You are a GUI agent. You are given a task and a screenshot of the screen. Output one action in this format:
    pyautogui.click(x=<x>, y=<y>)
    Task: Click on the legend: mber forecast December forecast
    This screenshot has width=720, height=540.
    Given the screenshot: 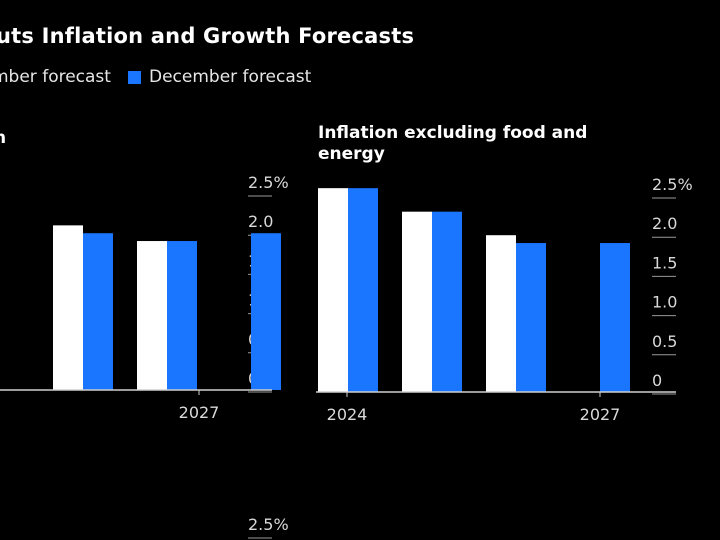 What is the action you would take?
    pyautogui.click(x=360, y=79)
    